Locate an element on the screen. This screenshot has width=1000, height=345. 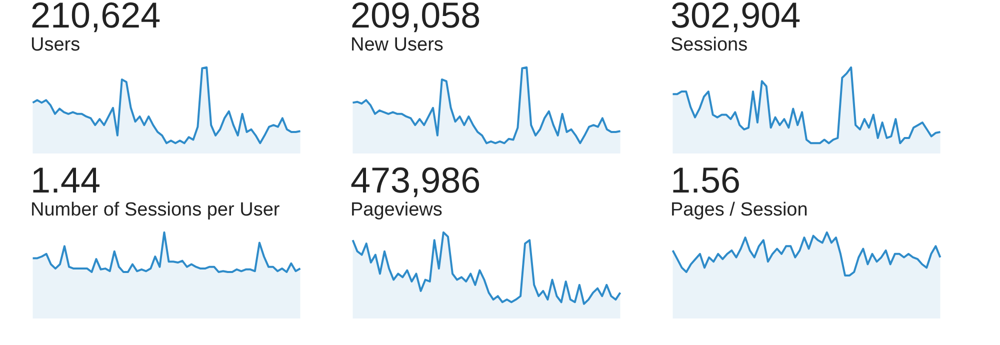
chart-title: New Users is located at coordinates (397, 45).